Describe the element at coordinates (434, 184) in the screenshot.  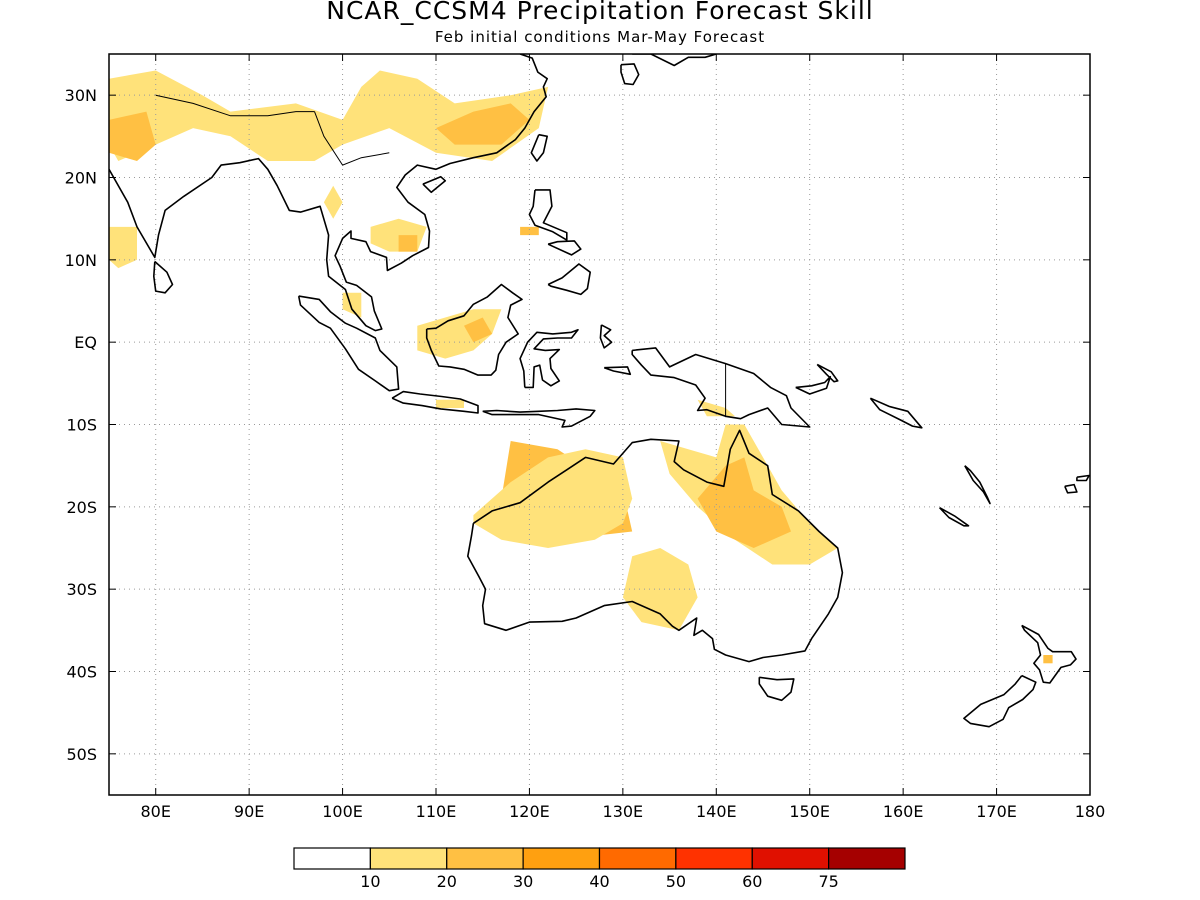
I see `coastline-hainan` at that location.